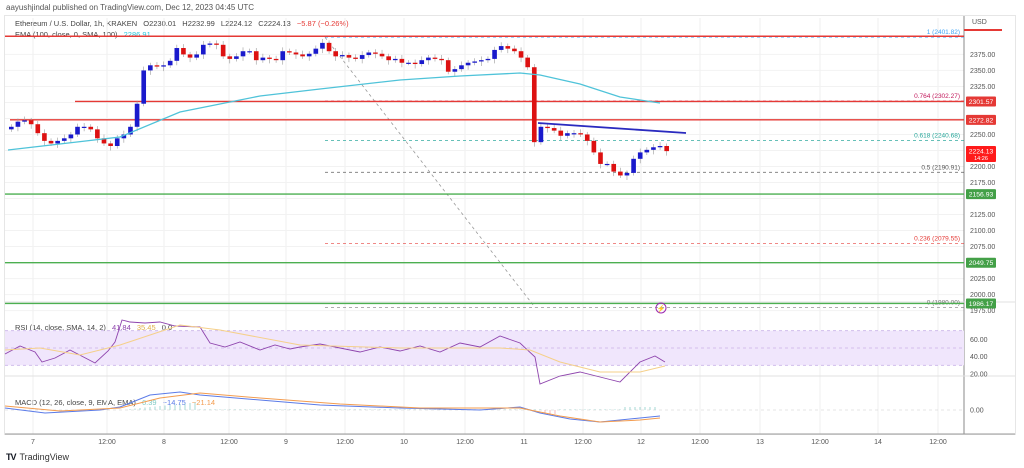 The height and width of the screenshot is (468, 1024). I want to click on ema-legend: EMA (100, close, 0, SMA, 100) 2286.91, so click(85, 34).